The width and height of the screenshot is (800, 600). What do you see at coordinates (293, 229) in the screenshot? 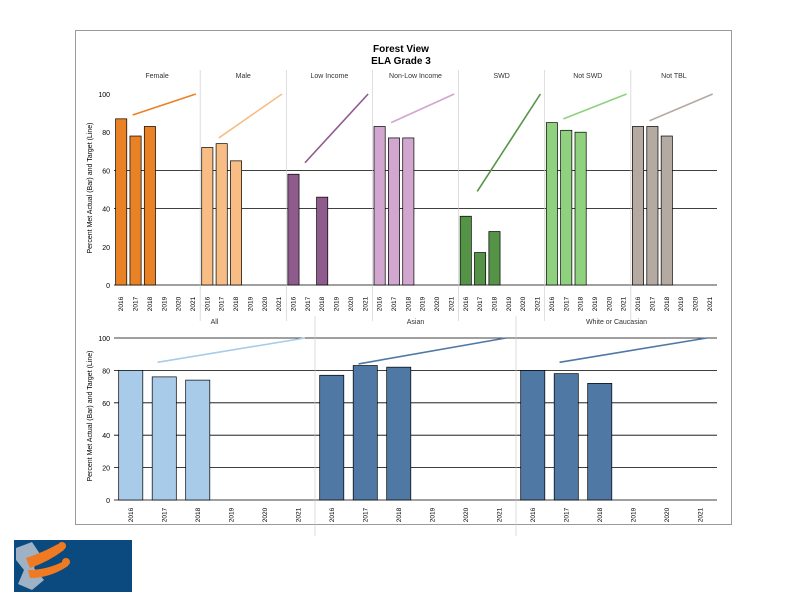
I see `bar-low-income-2016` at bounding box center [293, 229].